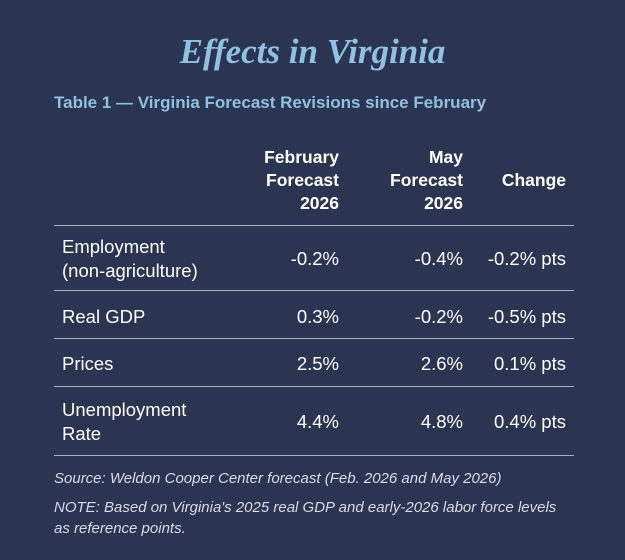 This screenshot has width=625, height=560. Describe the element at coordinates (438, 316) in the screenshot. I see `real-gdp-may-value: -0.2%` at that location.